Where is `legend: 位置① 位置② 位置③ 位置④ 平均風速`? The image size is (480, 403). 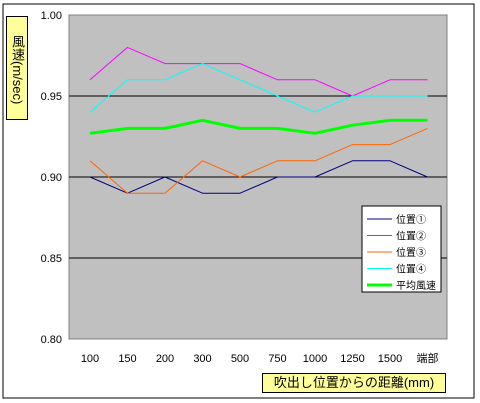
legend: 位置① 位置② 位置③ 位置④ 平均風速 is located at coordinates (401, 249).